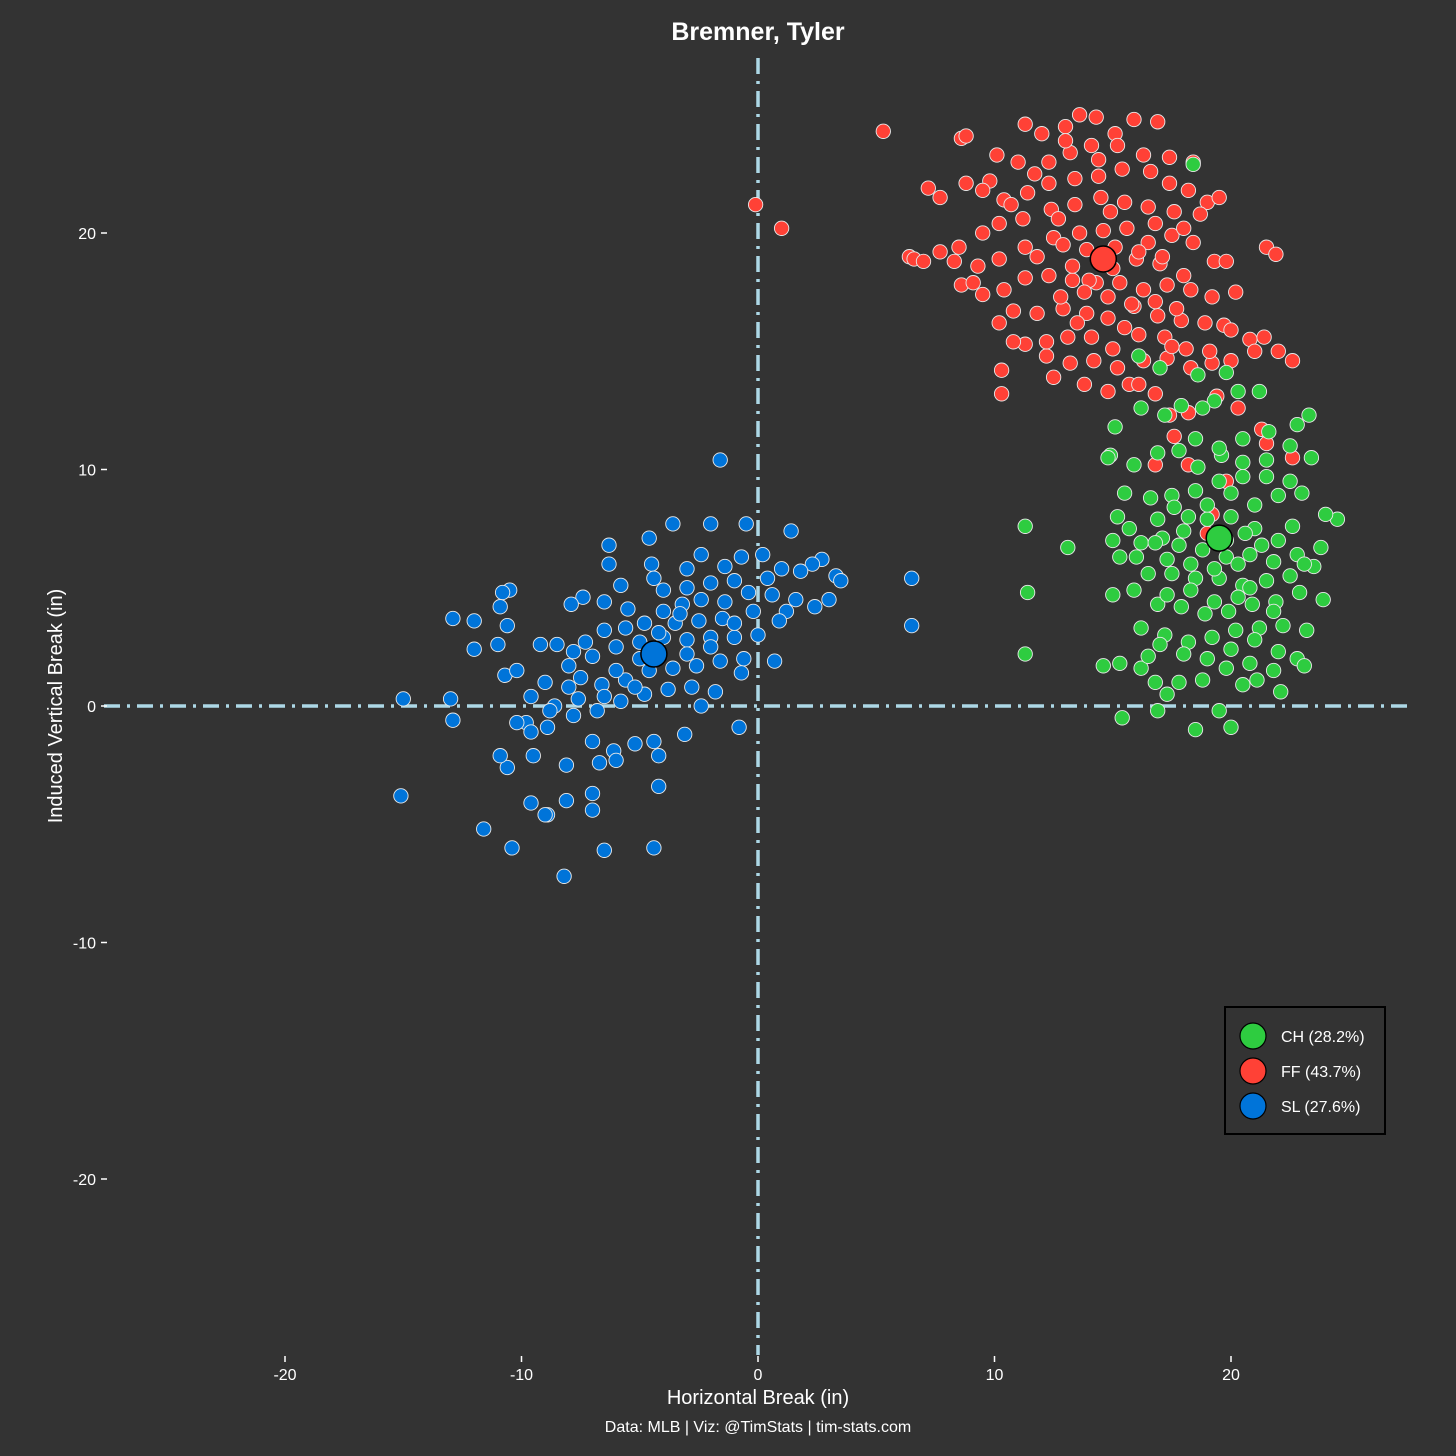  I want to click on x-tick-label: -20, so click(284, 1375).